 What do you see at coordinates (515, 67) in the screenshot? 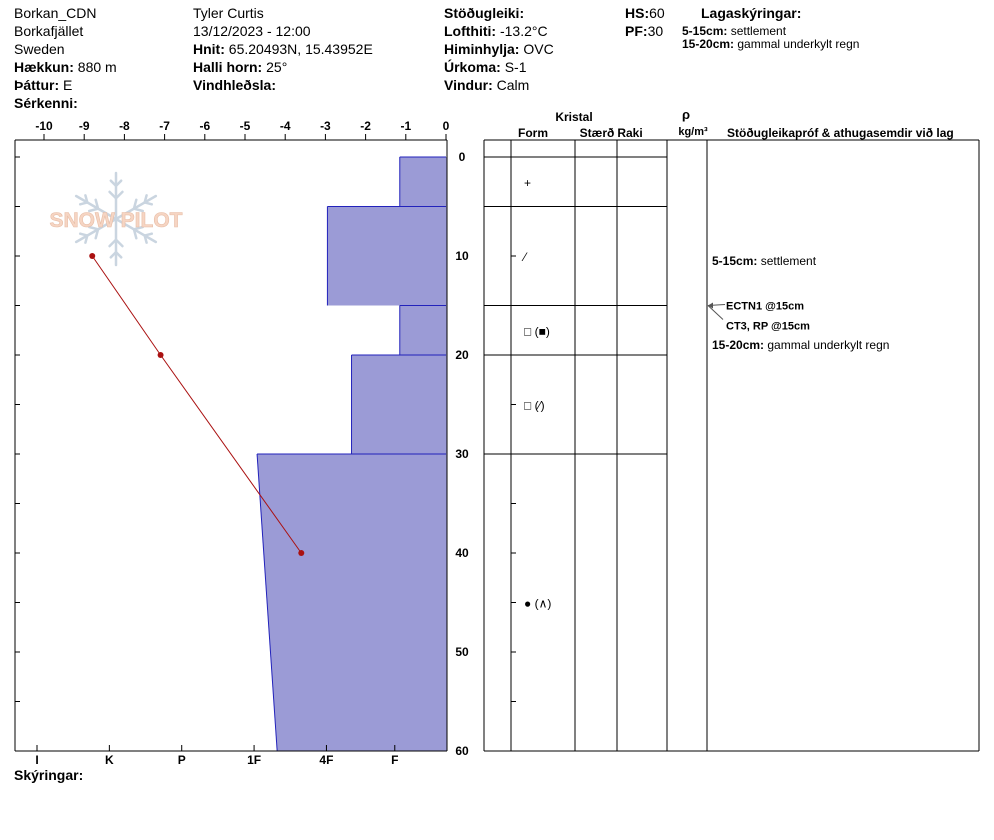
I see `precip-value: S-1` at bounding box center [515, 67].